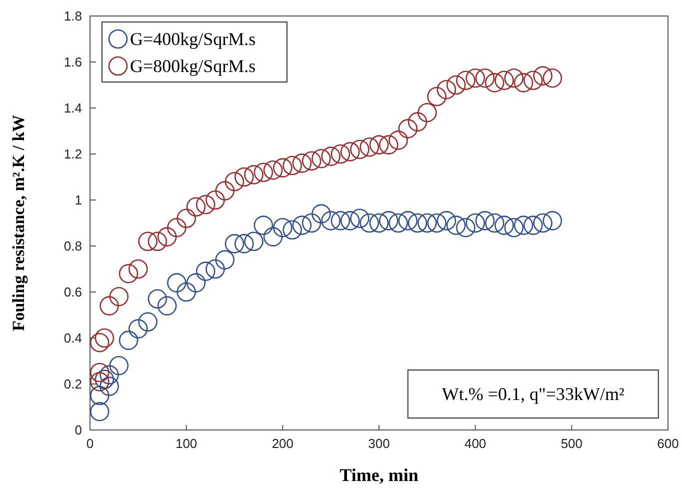  I want to click on legend-label: G=800kg/SqrM.s, so click(193, 66).